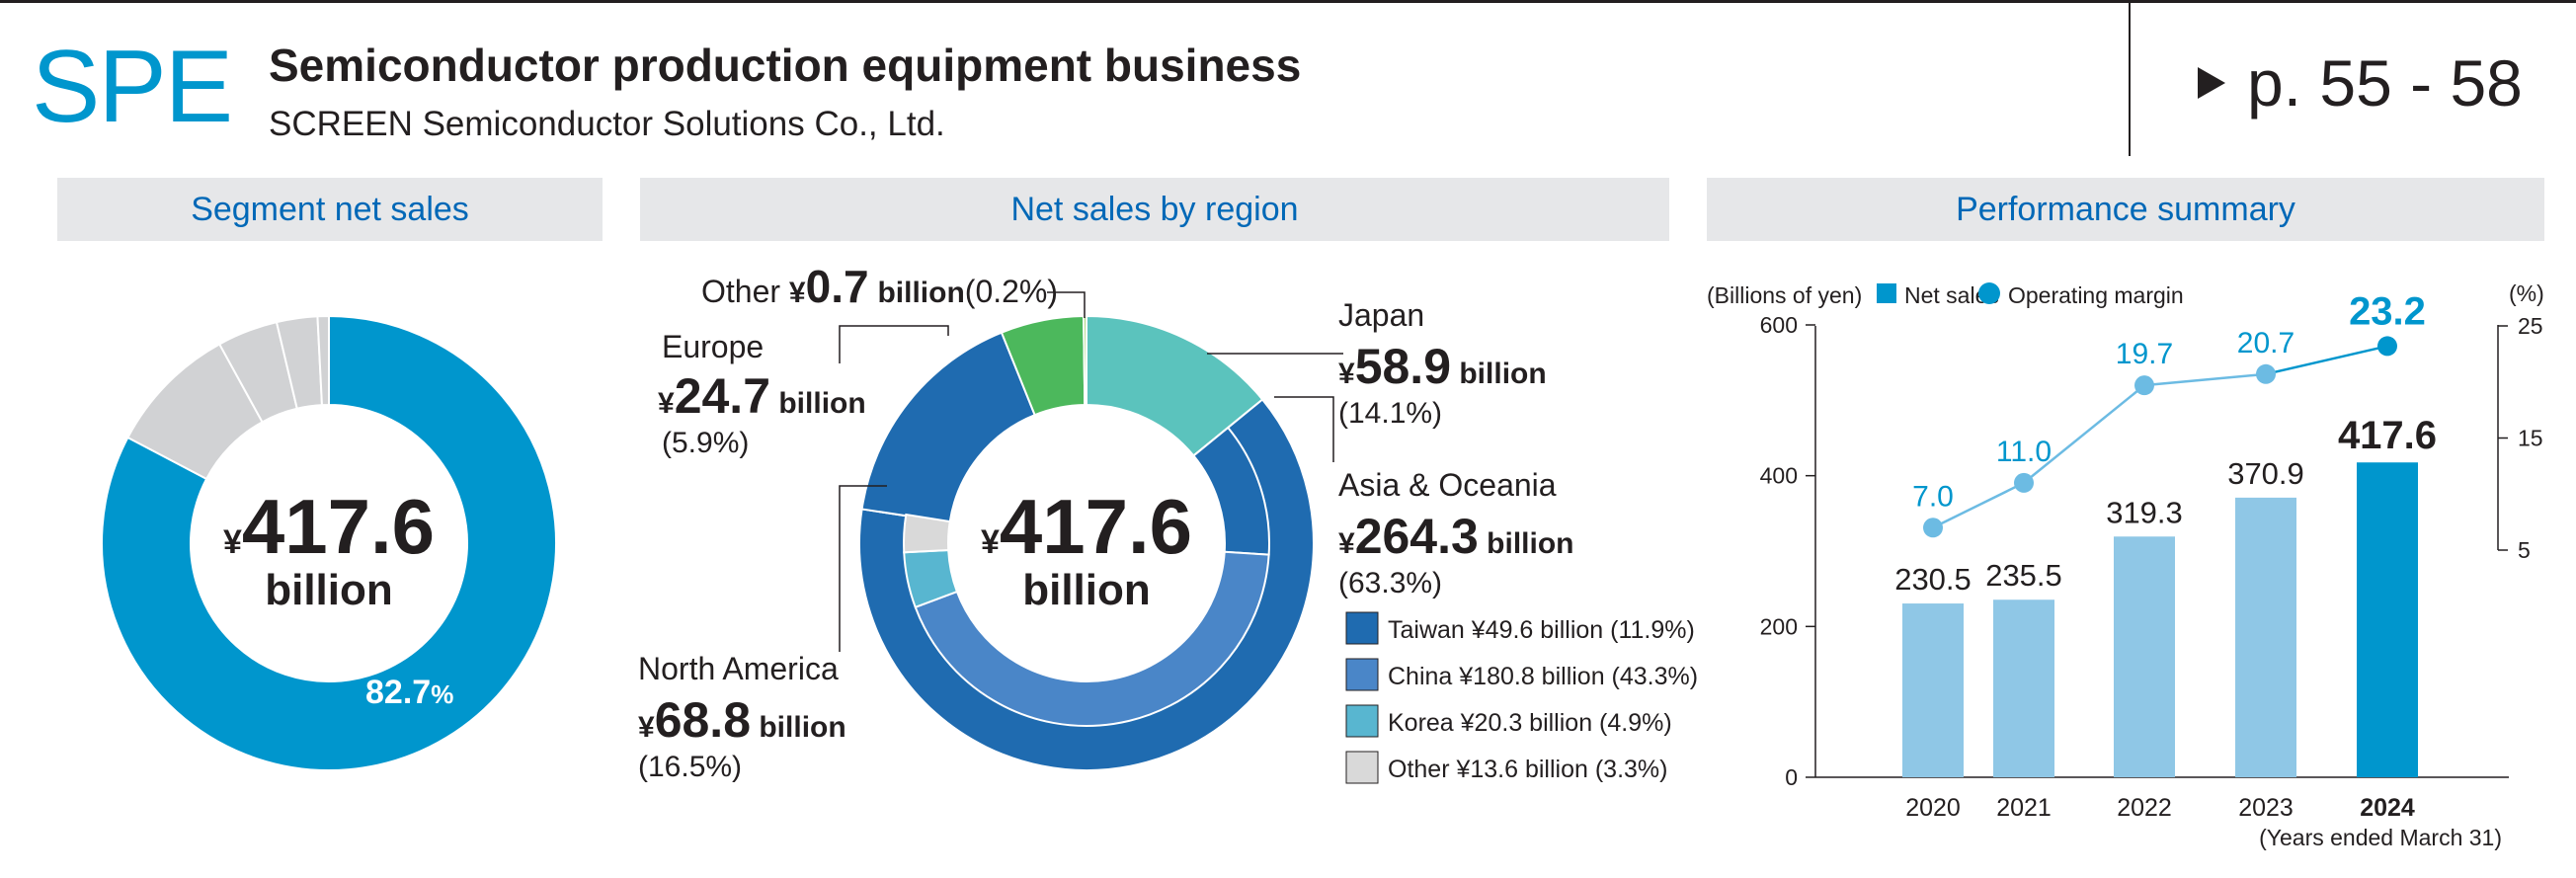 The width and height of the screenshot is (2576, 878). What do you see at coordinates (894, 344) in the screenshot?
I see `leader-europe` at bounding box center [894, 344].